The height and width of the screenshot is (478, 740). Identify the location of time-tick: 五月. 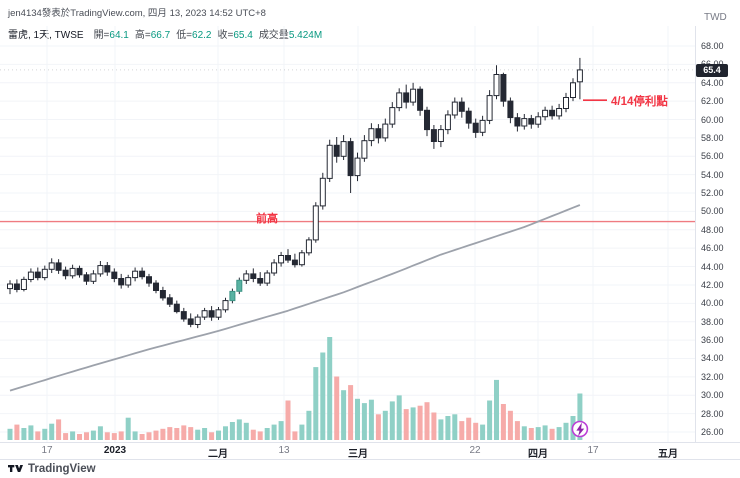
(668, 454).